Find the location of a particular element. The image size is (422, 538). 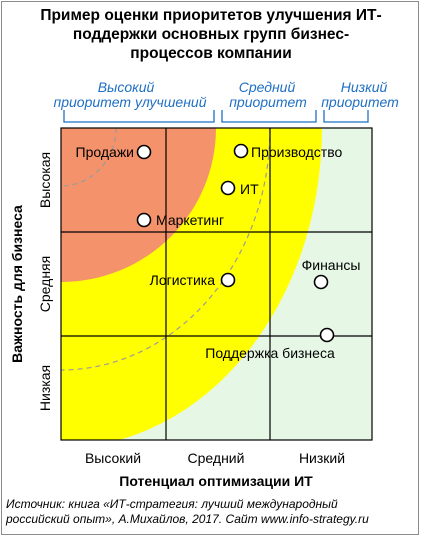

medium-priority-label-line-2: приоритет is located at coordinates (268, 102).